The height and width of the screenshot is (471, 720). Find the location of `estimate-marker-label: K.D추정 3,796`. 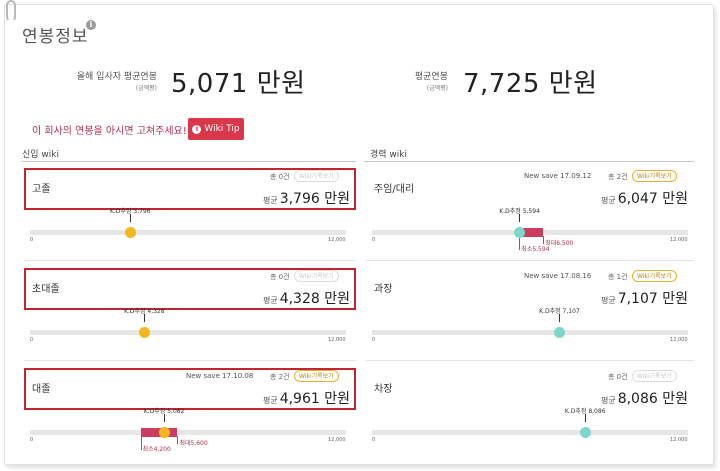

estimate-marker-label: K.D추정 3,796 is located at coordinates (130, 211).